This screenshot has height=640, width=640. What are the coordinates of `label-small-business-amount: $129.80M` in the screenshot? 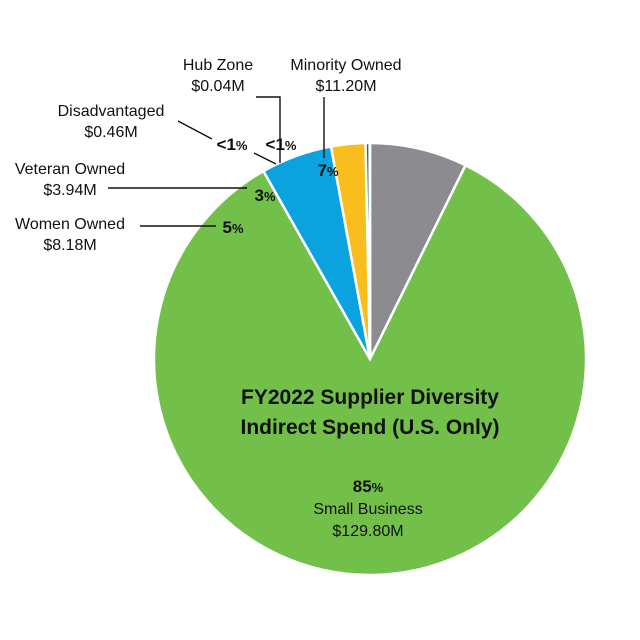 It's located at (367, 531).